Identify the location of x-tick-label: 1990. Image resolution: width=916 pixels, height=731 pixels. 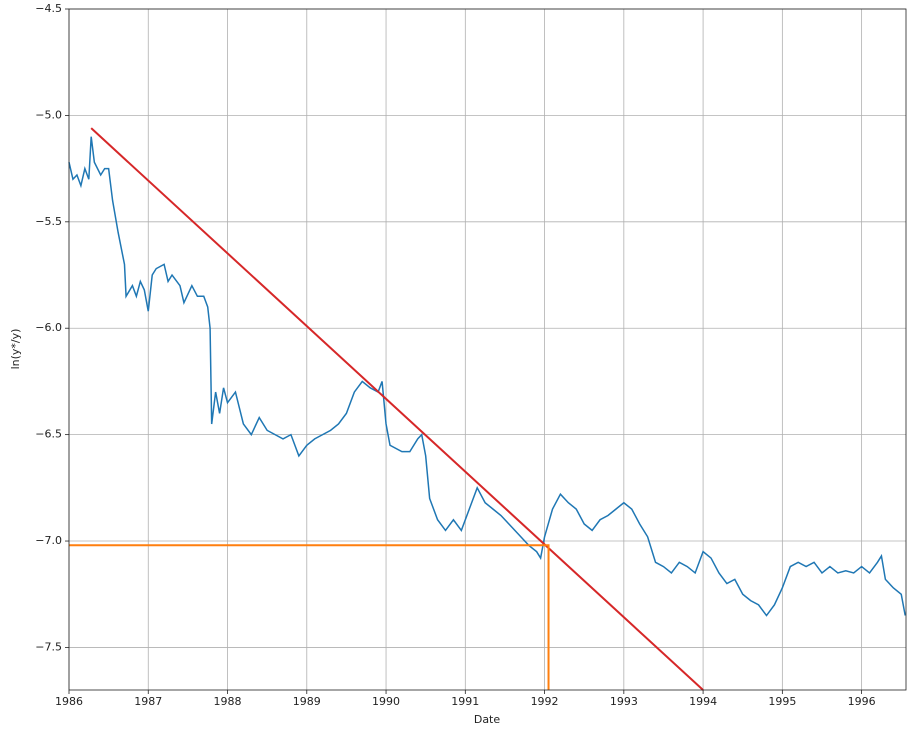
(386, 701).